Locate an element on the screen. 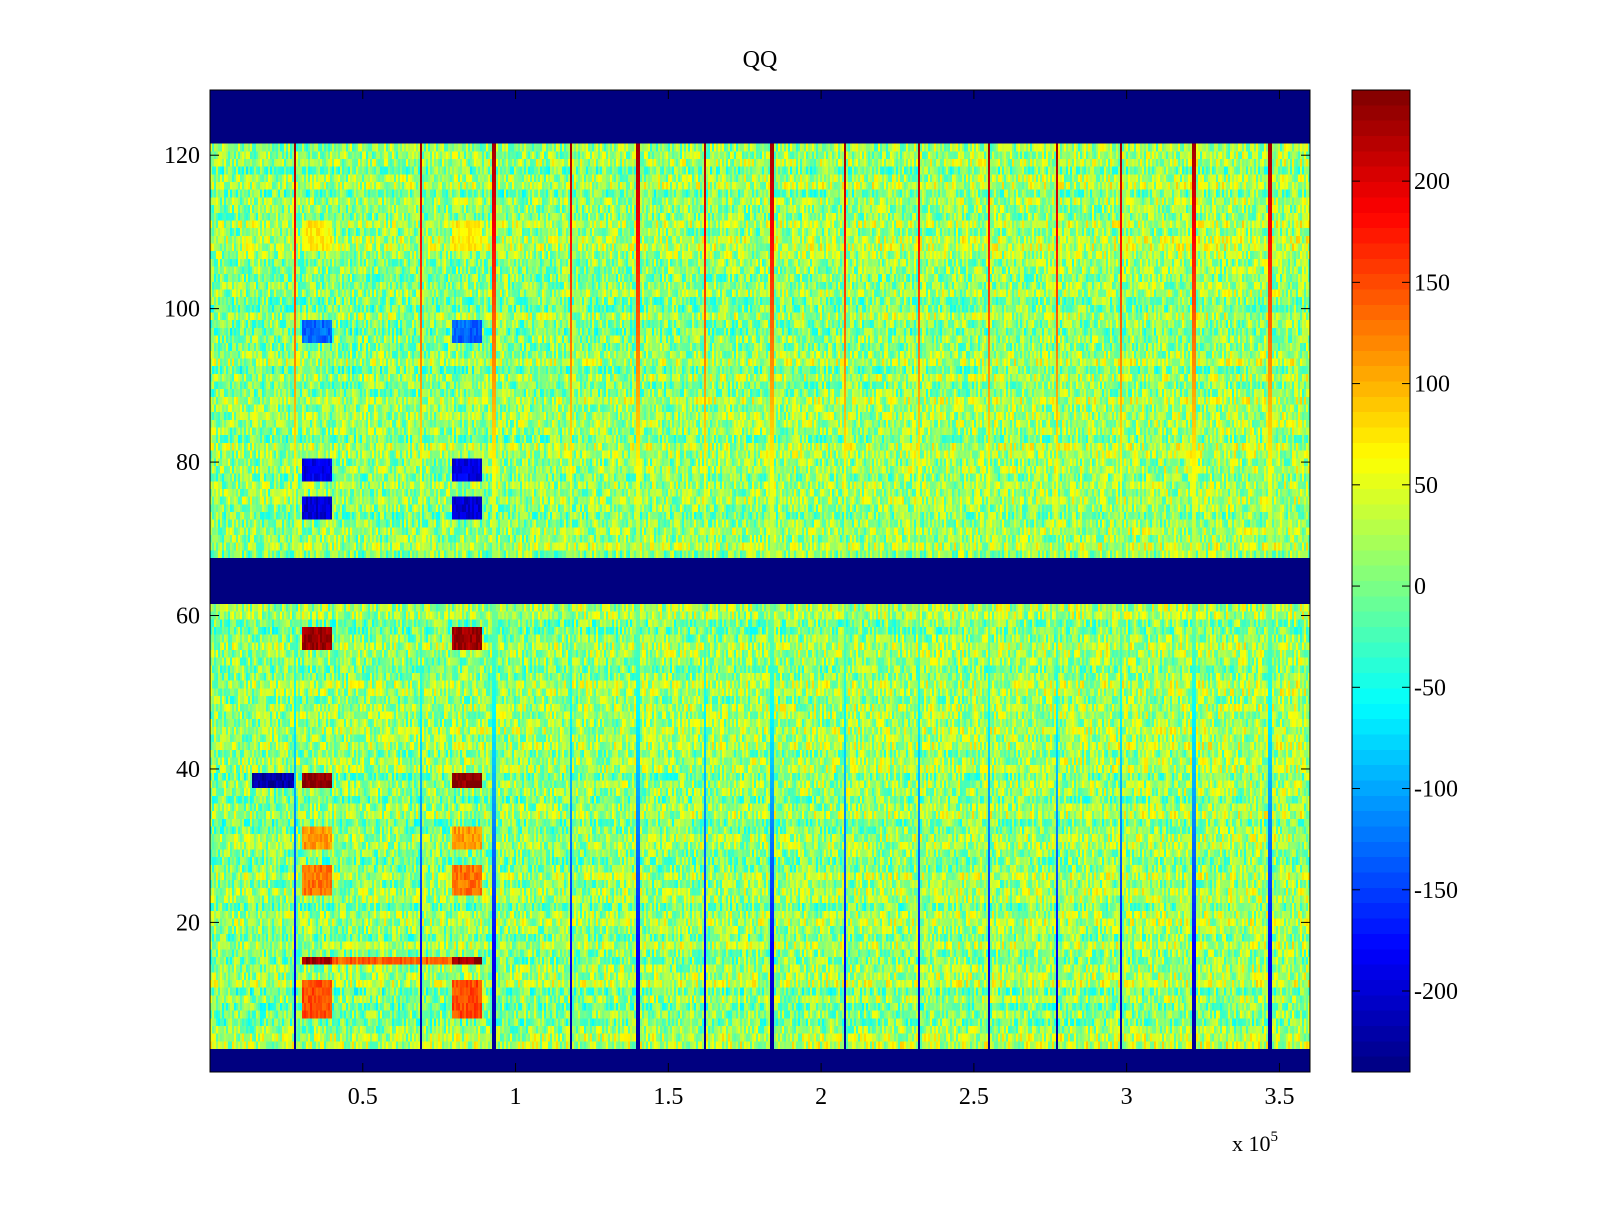 The image size is (1600, 1205). x-tick-label-4: 2.5 is located at coordinates (974, 1097).